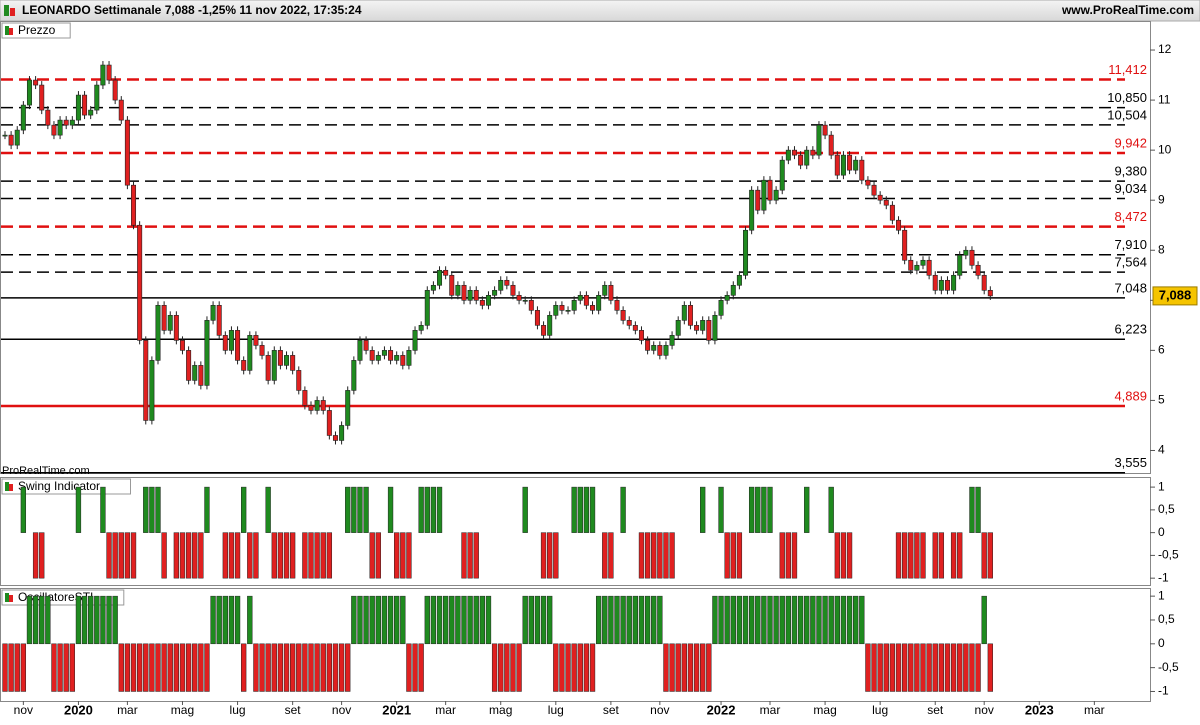 The image size is (1200, 725). Describe the element at coordinates (11, 487) in the screenshot. I see `icon` at that location.